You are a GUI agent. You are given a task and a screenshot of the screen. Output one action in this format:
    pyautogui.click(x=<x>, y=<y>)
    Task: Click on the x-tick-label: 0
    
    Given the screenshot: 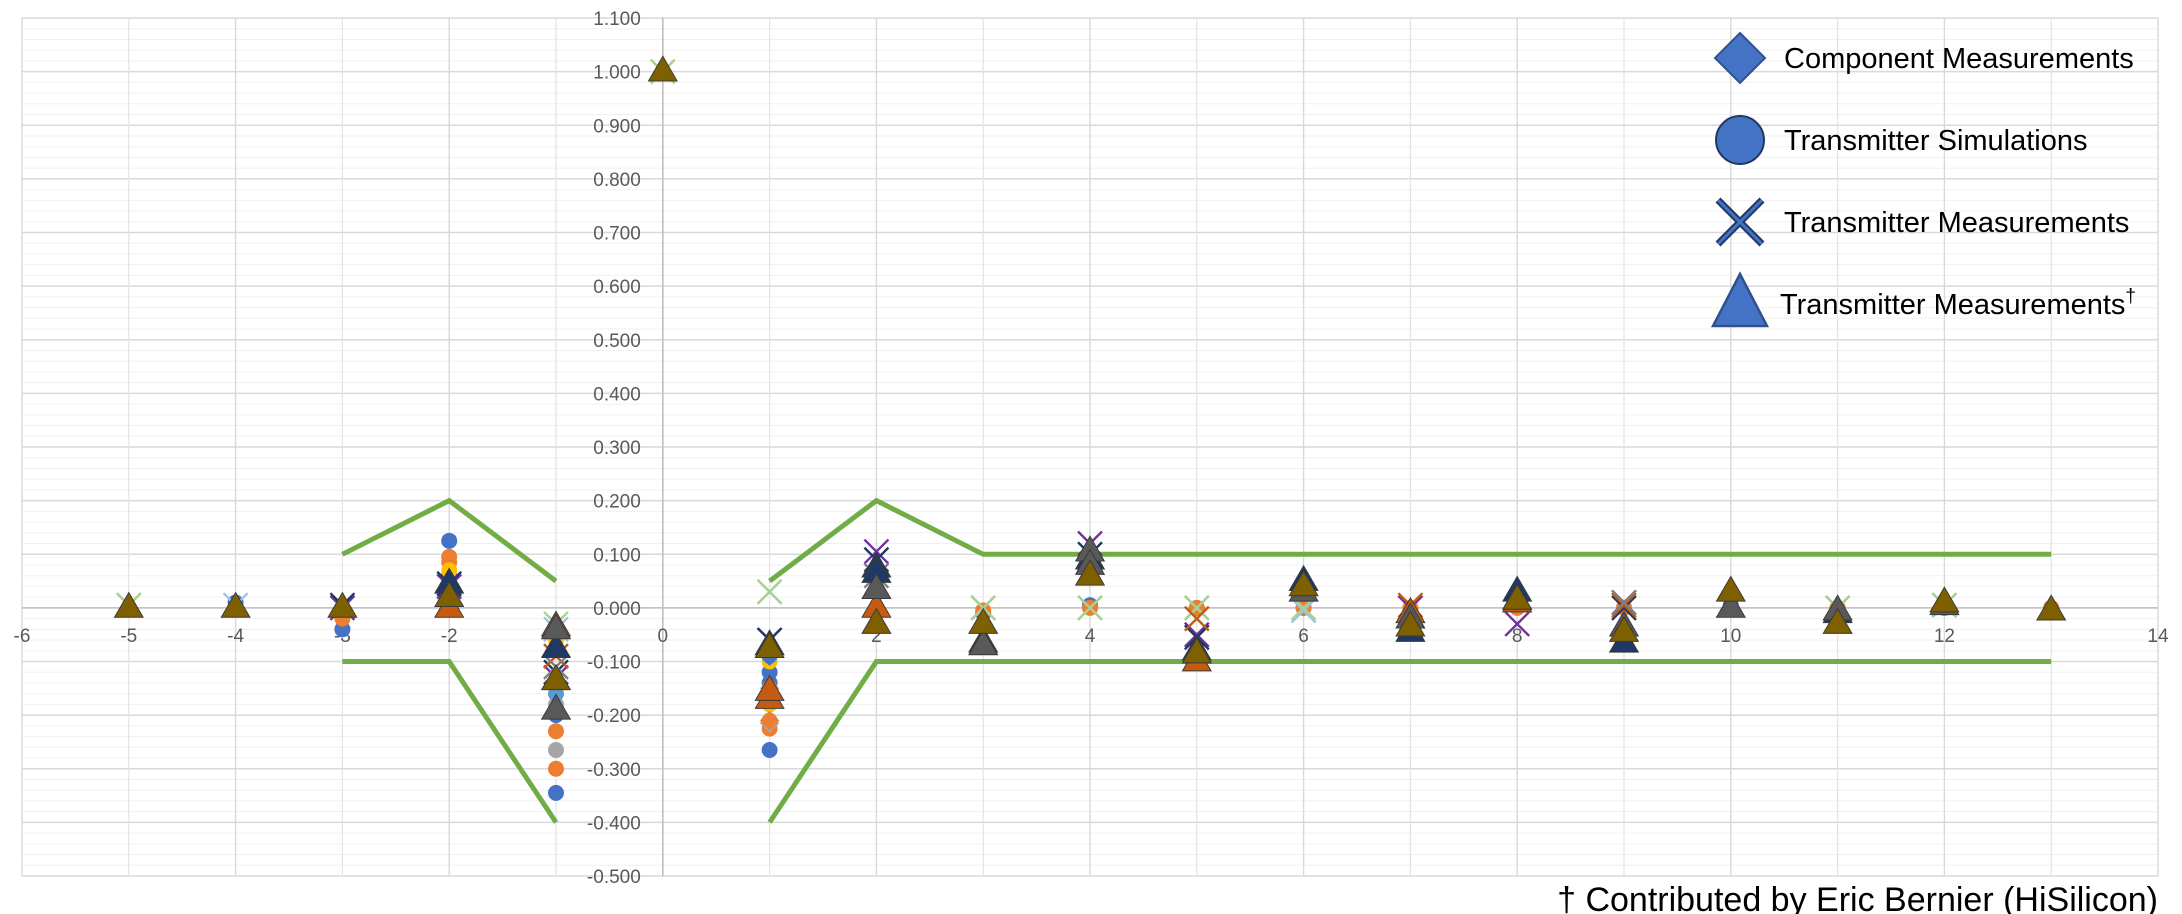 What is the action you would take?
    pyautogui.click(x=663, y=636)
    